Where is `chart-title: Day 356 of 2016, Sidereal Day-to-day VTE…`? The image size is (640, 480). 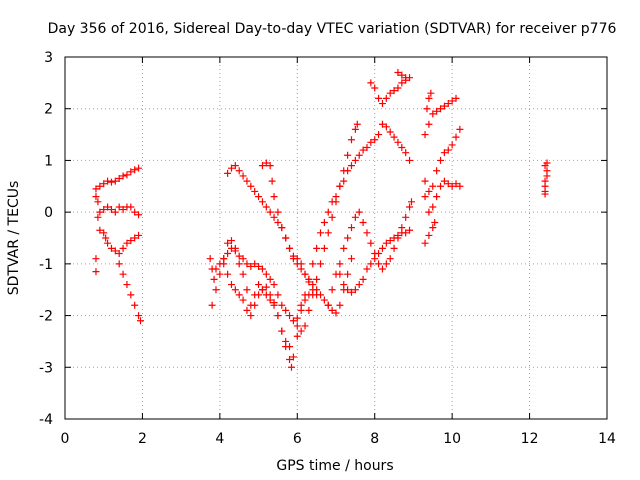
chart-title: Day 356 of 2016, Sidereal Day-to-day VTE… is located at coordinates (332, 29).